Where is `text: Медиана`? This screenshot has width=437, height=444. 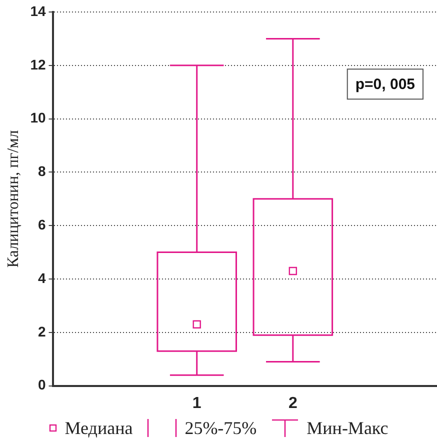 text: Медиана is located at coordinates (98, 428).